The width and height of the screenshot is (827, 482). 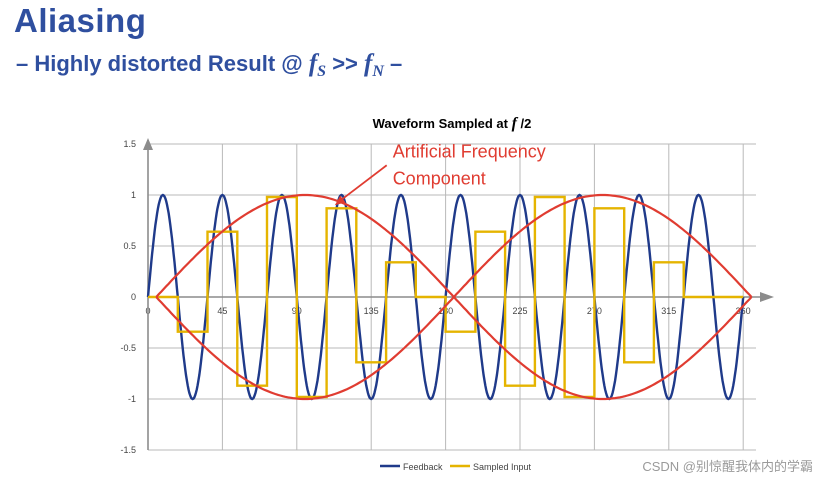 I want to click on annotation-text-line1: Artificial Frequency, so click(x=469, y=151).